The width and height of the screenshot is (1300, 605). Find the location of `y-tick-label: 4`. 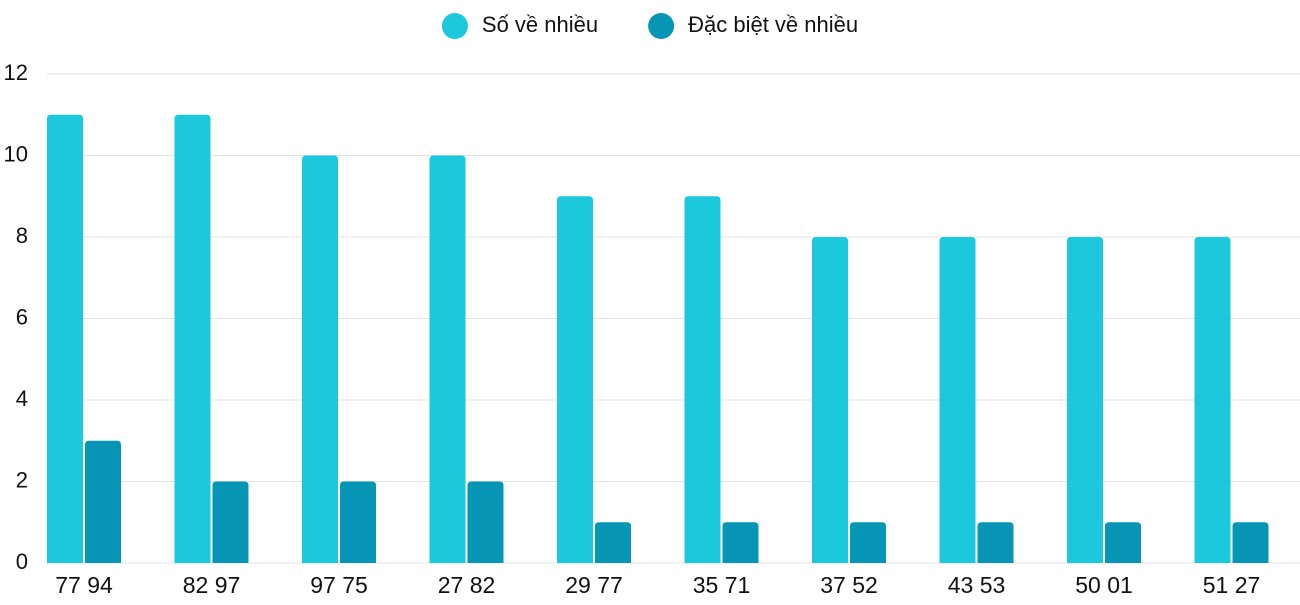

y-tick-label: 4 is located at coordinates (22, 398).